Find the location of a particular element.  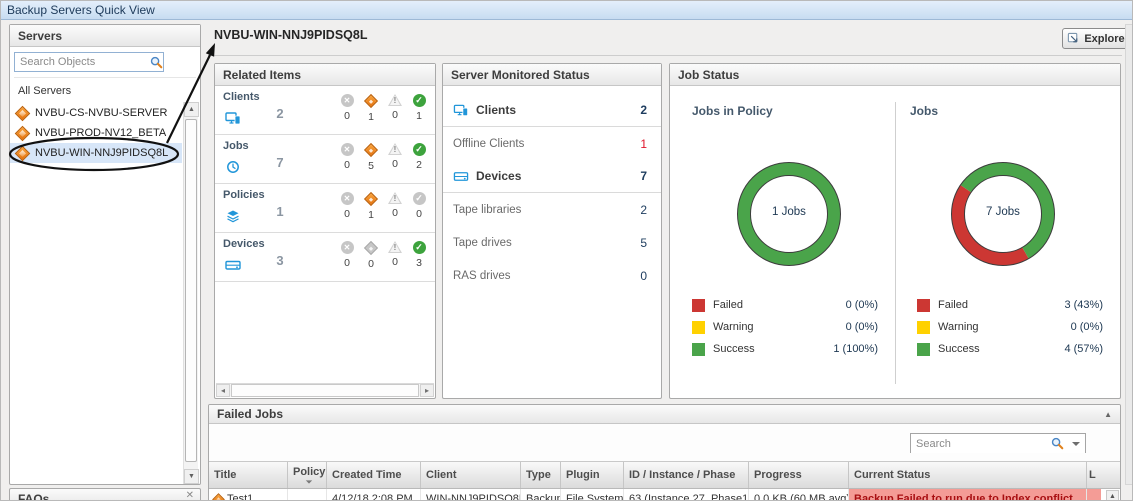

legend-row: Success 4 (57%) is located at coordinates (1010, 349).